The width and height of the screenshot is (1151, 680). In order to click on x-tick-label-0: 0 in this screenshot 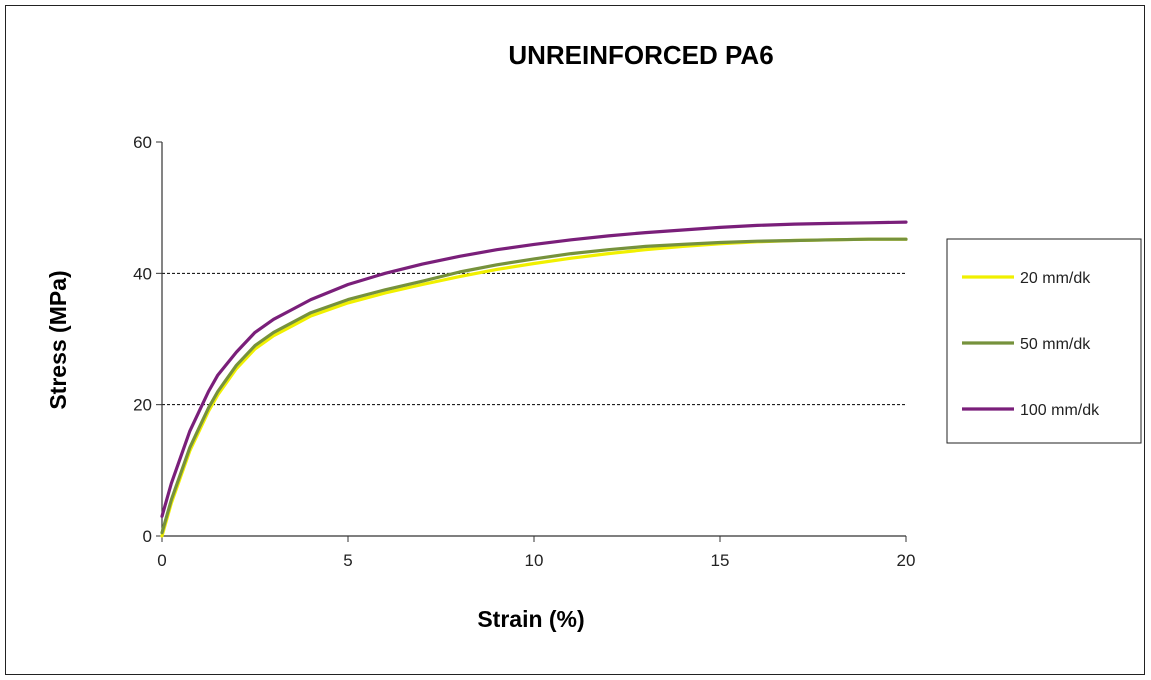, I will do `click(161, 560)`.